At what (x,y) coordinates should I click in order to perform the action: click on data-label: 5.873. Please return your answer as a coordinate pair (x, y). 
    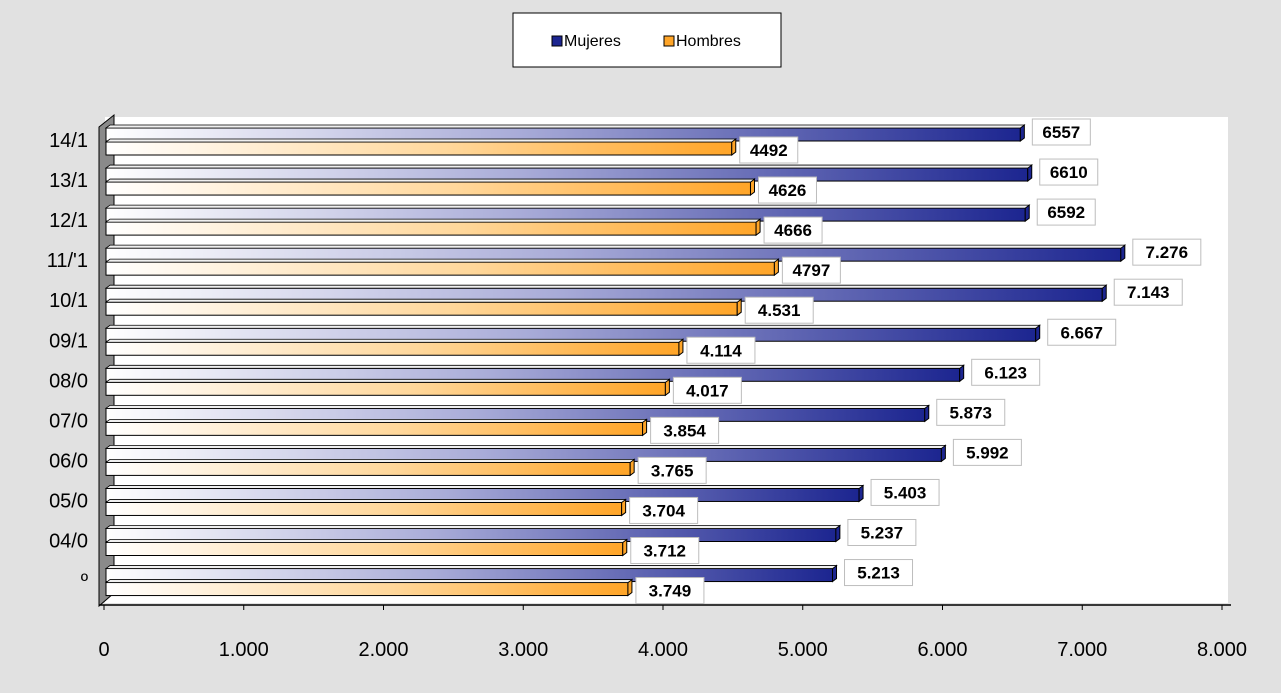
    Looking at the image, I should click on (971, 412).